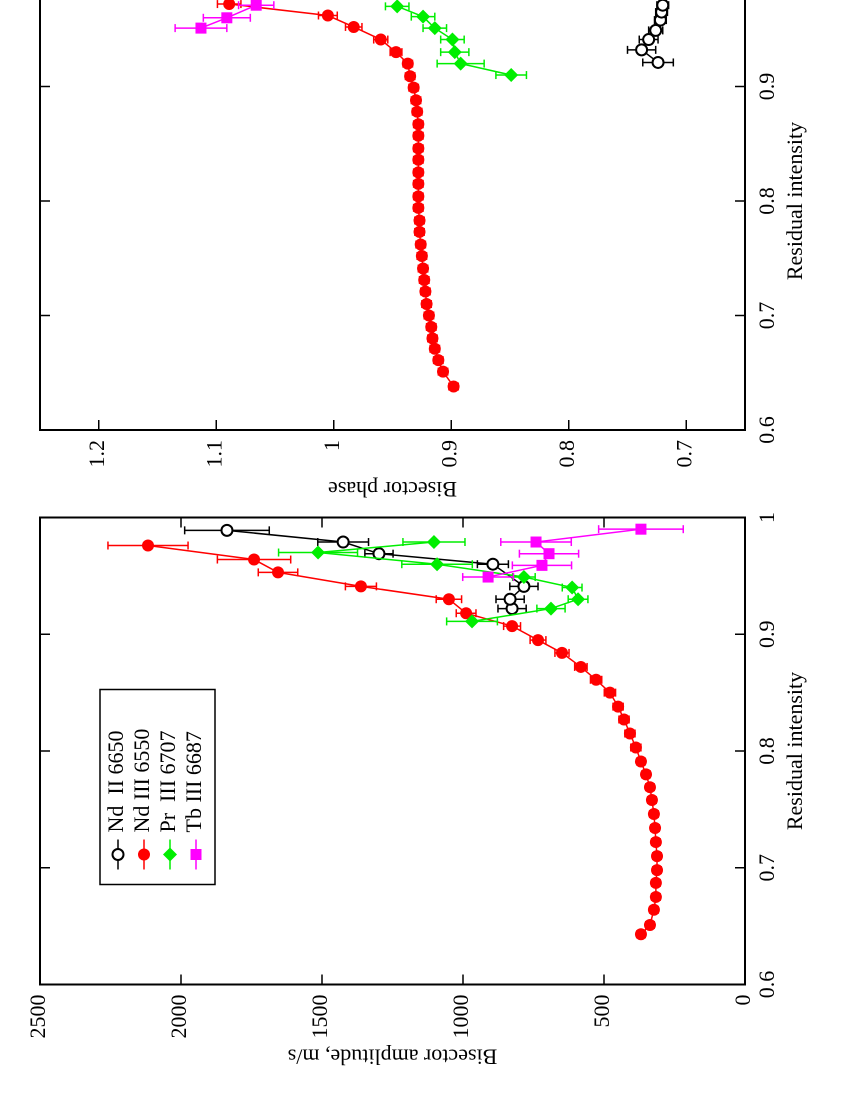 This screenshot has width=850, height=1100. Describe the element at coordinates (37, 1017) in the screenshot. I see `y-tick-label: 2500` at that location.